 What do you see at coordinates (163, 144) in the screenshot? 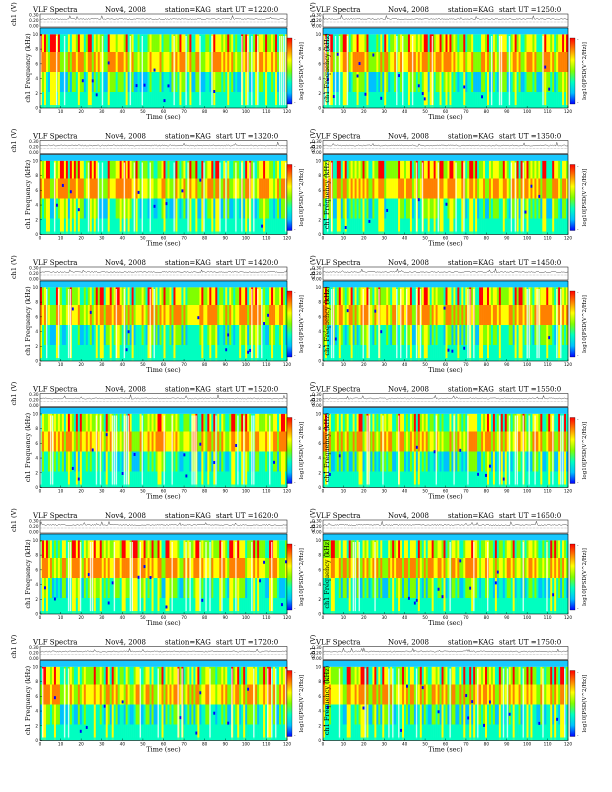
I see `waveform-trace` at bounding box center [163, 144].